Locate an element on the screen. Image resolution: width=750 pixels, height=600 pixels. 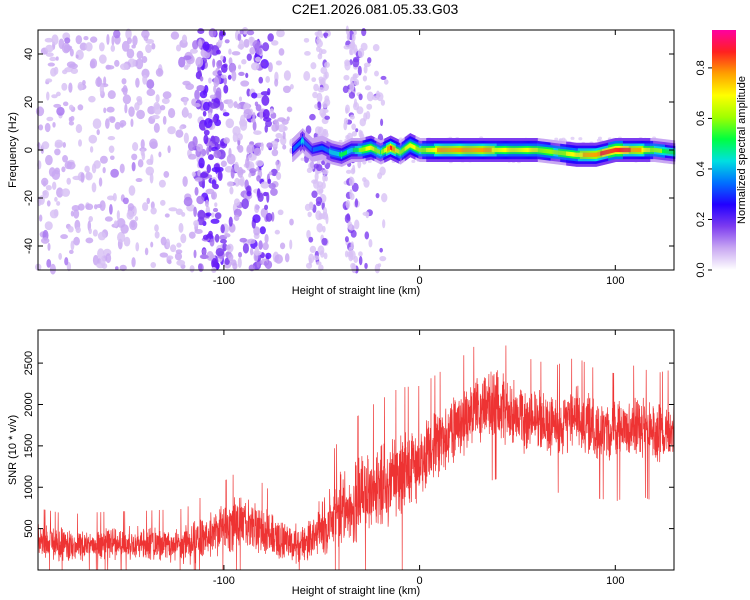
y-tick-label: 2000 is located at coordinates (29, 404).